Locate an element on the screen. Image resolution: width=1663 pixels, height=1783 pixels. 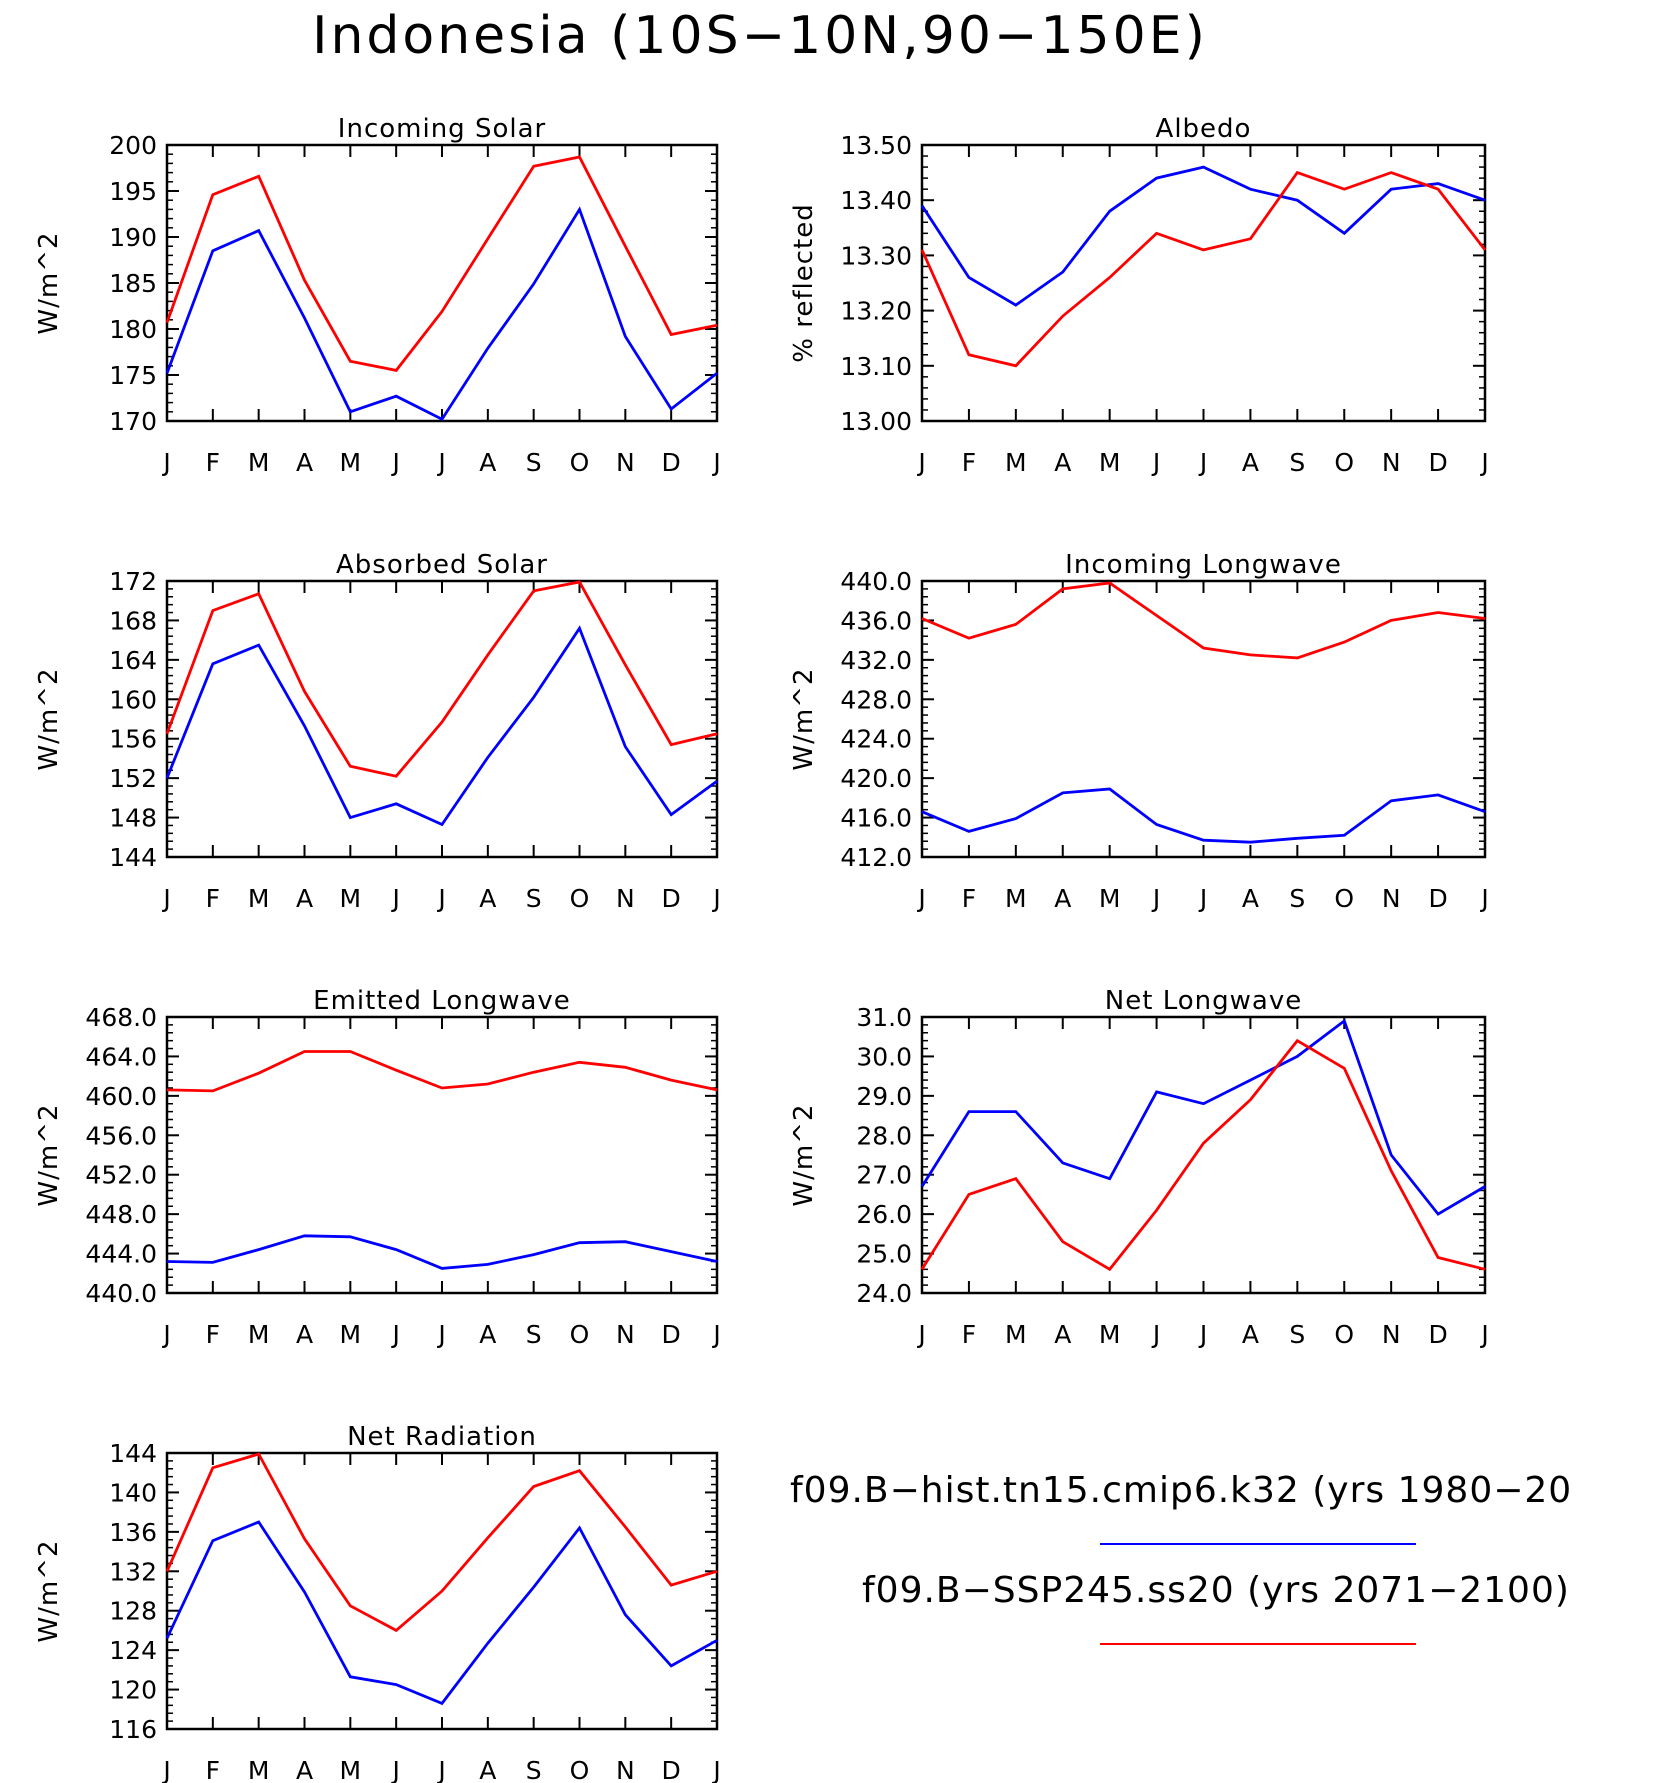
y-tick-label: 175 is located at coordinates (133, 375).